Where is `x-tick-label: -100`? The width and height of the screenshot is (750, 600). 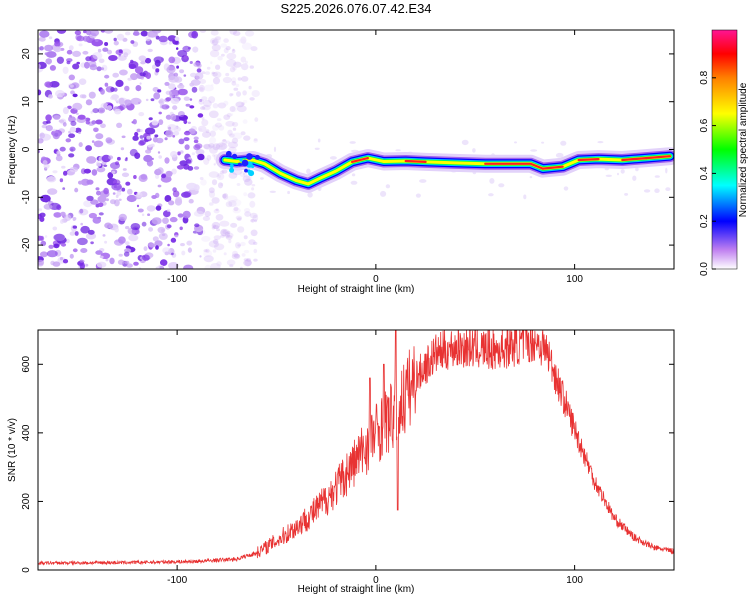 x-tick-label: -100 is located at coordinates (177, 580).